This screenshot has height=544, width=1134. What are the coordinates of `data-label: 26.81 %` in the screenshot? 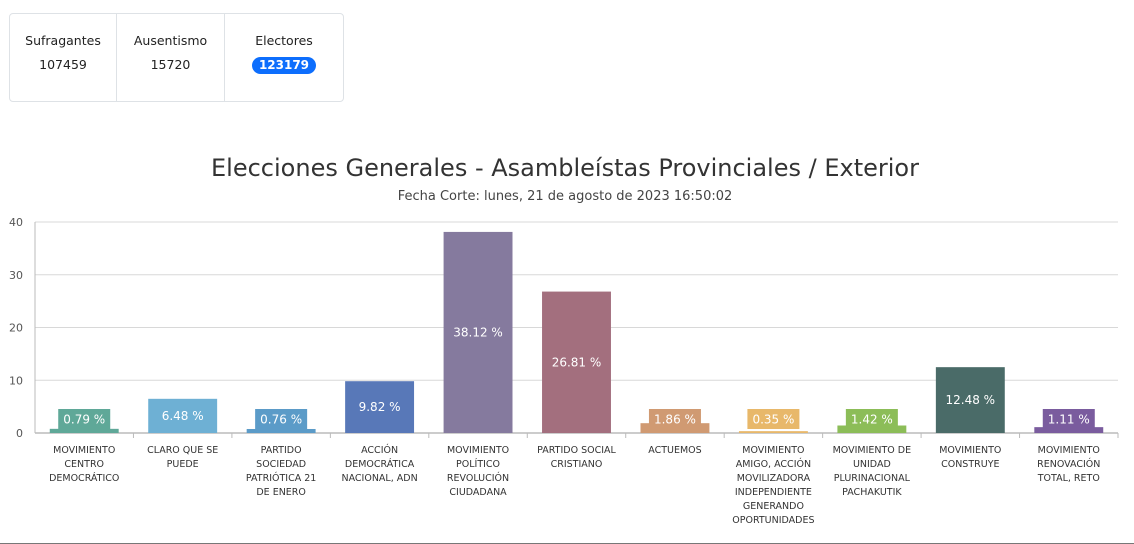 It's located at (577, 362).